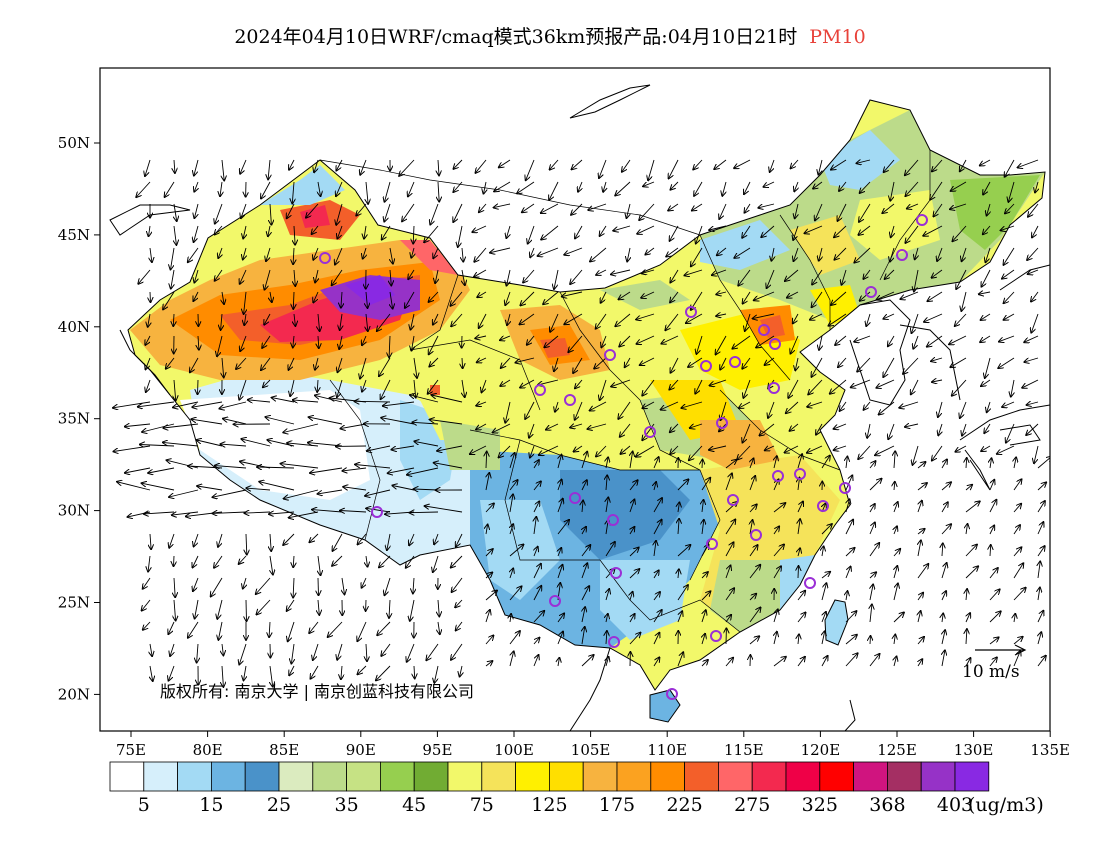 The width and height of the screenshot is (1100, 850). I want to click on lon-tick-label: 75E, so click(131, 750).